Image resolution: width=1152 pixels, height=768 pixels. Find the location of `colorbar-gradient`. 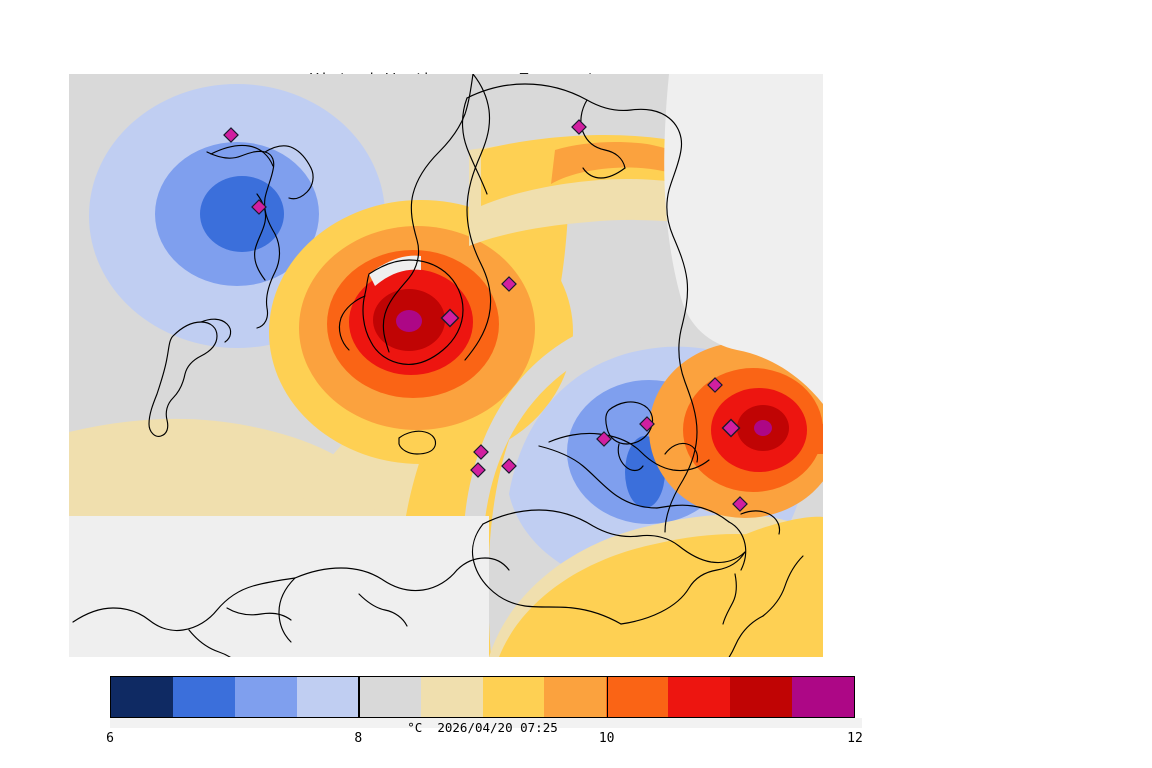

colorbar-gradient is located at coordinates (482, 697).